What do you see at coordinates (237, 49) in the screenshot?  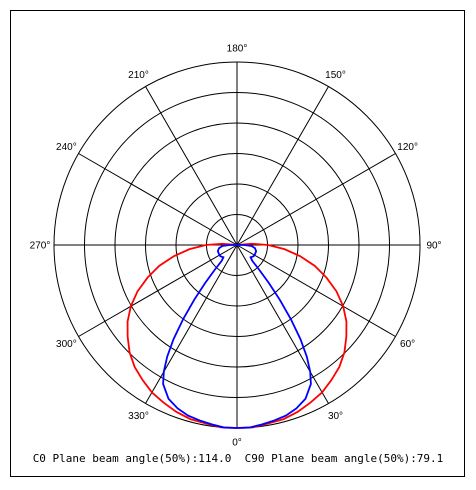 I see `angle-label: 180°` at bounding box center [237, 49].